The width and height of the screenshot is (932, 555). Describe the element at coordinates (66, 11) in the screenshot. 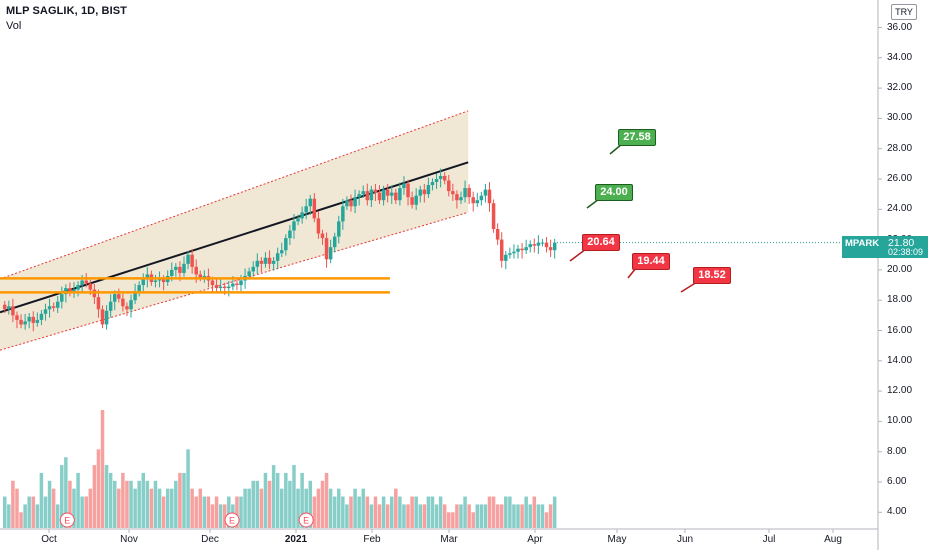

I see `symbol-title: MLP SAGLIK, 1D, BIST` at that location.